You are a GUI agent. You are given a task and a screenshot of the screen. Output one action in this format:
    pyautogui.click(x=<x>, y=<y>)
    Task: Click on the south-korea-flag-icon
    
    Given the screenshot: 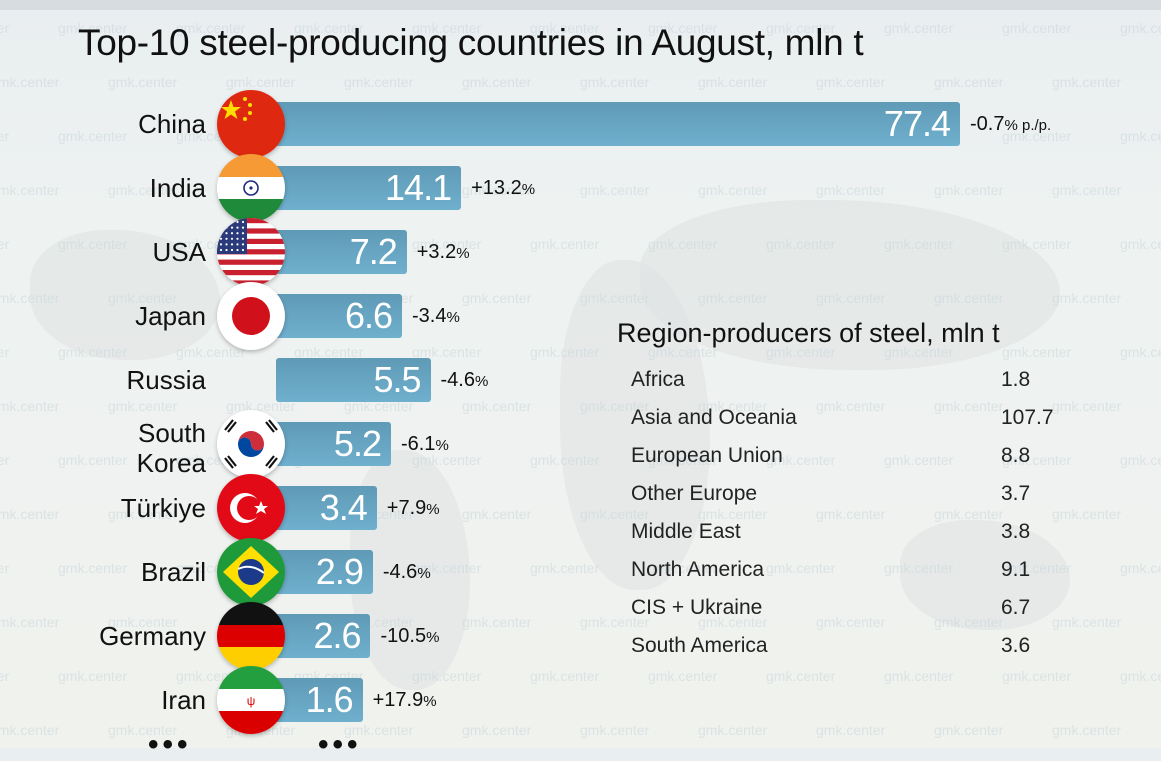 What is the action you would take?
    pyautogui.click(x=251, y=444)
    